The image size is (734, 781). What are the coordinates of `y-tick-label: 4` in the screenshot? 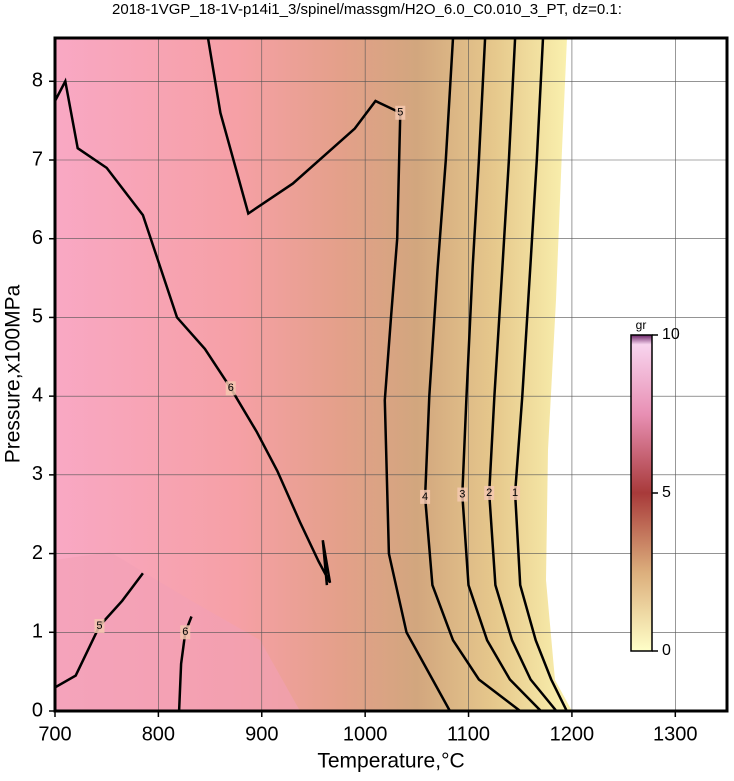 It's located at (37, 395).